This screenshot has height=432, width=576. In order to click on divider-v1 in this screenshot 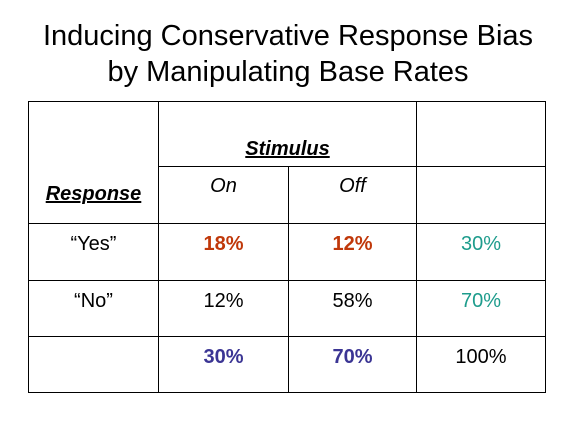, I will do `click(158, 247)`.